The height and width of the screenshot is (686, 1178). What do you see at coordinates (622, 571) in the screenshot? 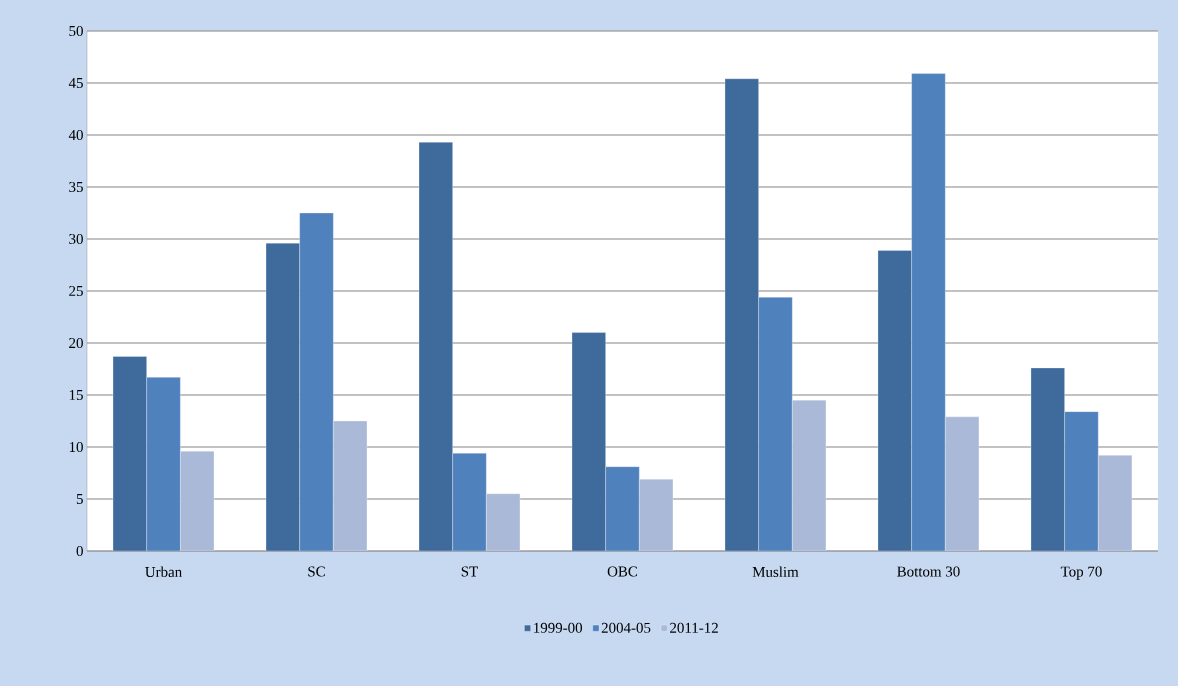
I see `x-tick-label: OBC` at bounding box center [622, 571].